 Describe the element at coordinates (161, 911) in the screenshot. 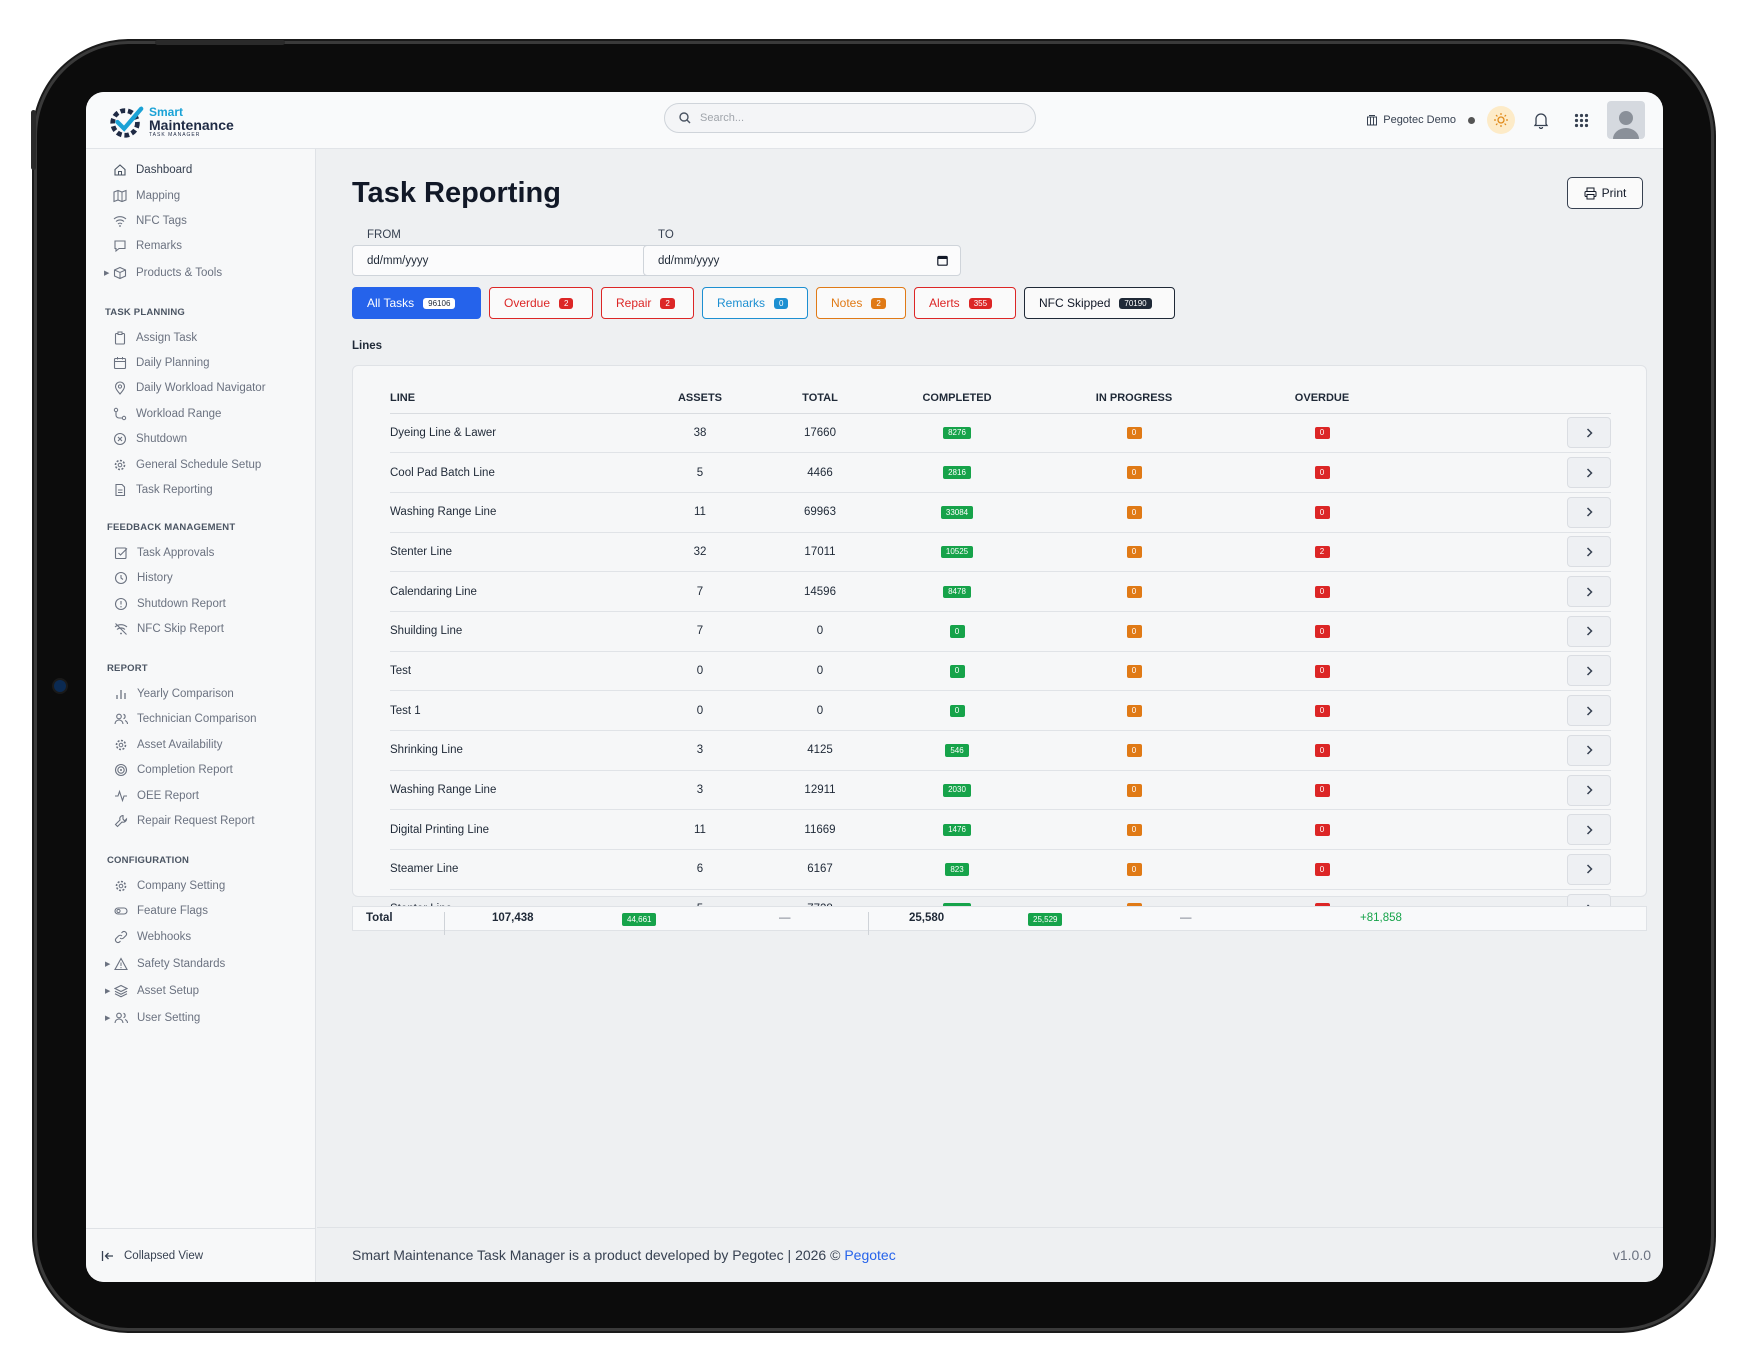

I see `sidebar-item-feature-flags: Feature Flags` at that location.